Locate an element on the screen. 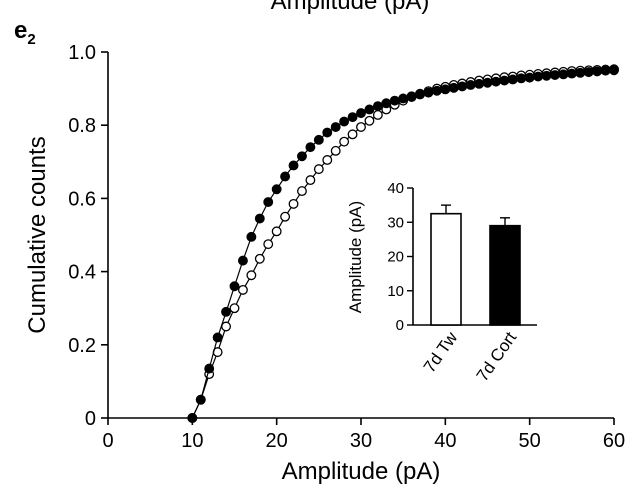  x-tick-label: 30 is located at coordinates (361, 441).